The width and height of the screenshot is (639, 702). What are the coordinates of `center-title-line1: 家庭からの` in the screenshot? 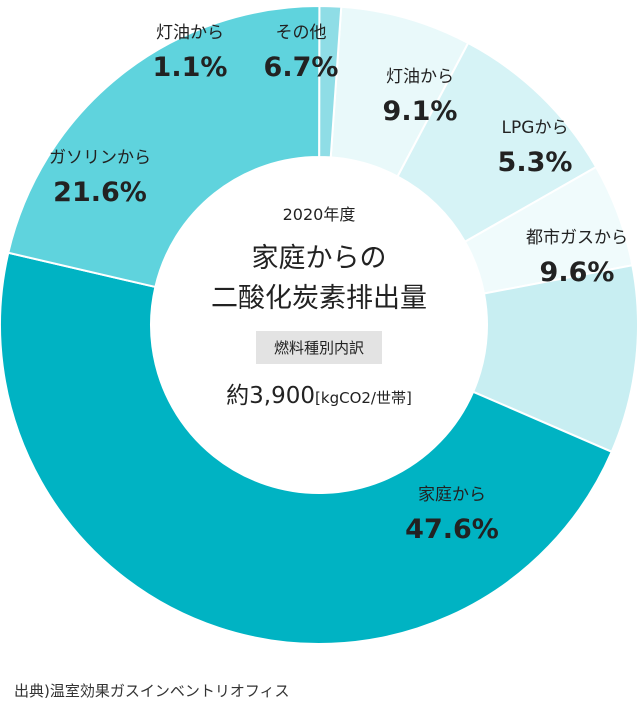 It's located at (319, 258).